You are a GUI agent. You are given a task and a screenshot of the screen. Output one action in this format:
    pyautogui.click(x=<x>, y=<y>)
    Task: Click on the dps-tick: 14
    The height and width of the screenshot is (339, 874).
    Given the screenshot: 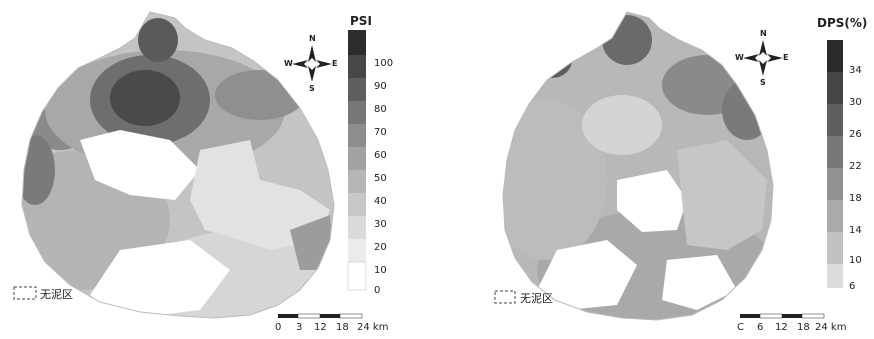 What is the action you would take?
    pyautogui.click(x=855, y=230)
    